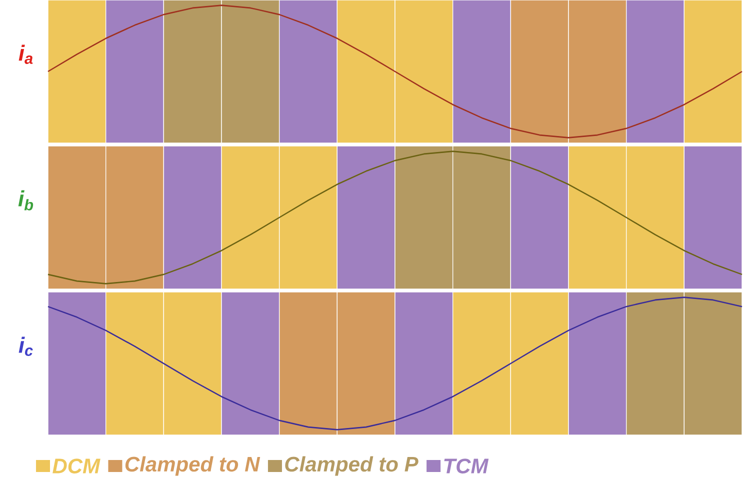  I want to click on y-axis-title: i$_{a}$, so click(25, 54).